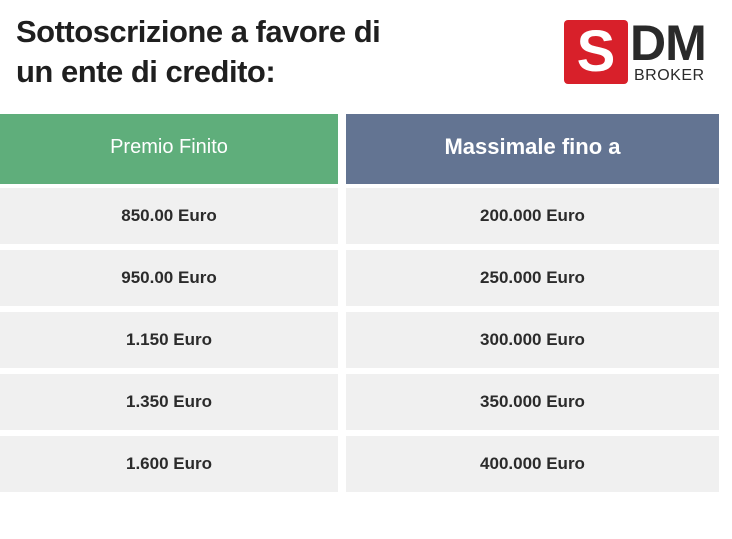 This screenshot has height=539, width=732. Describe the element at coordinates (198, 31) in the screenshot. I see `title-line-1: Sottoscrizione a favore di` at that location.